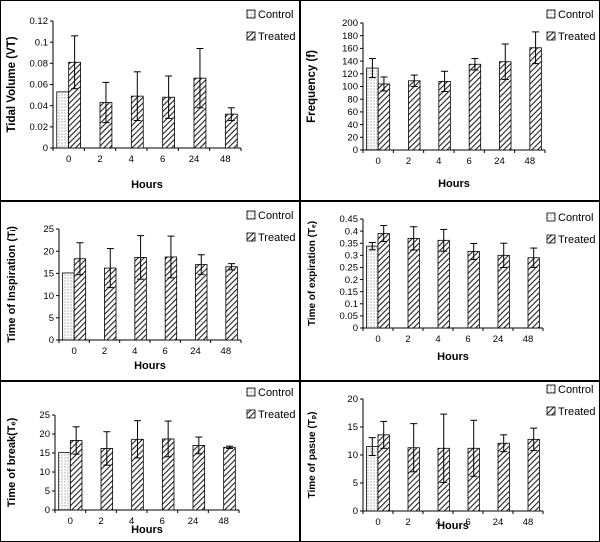 The height and width of the screenshot is (542, 600). I want to click on y-tick-label: 120, so click(350, 74).